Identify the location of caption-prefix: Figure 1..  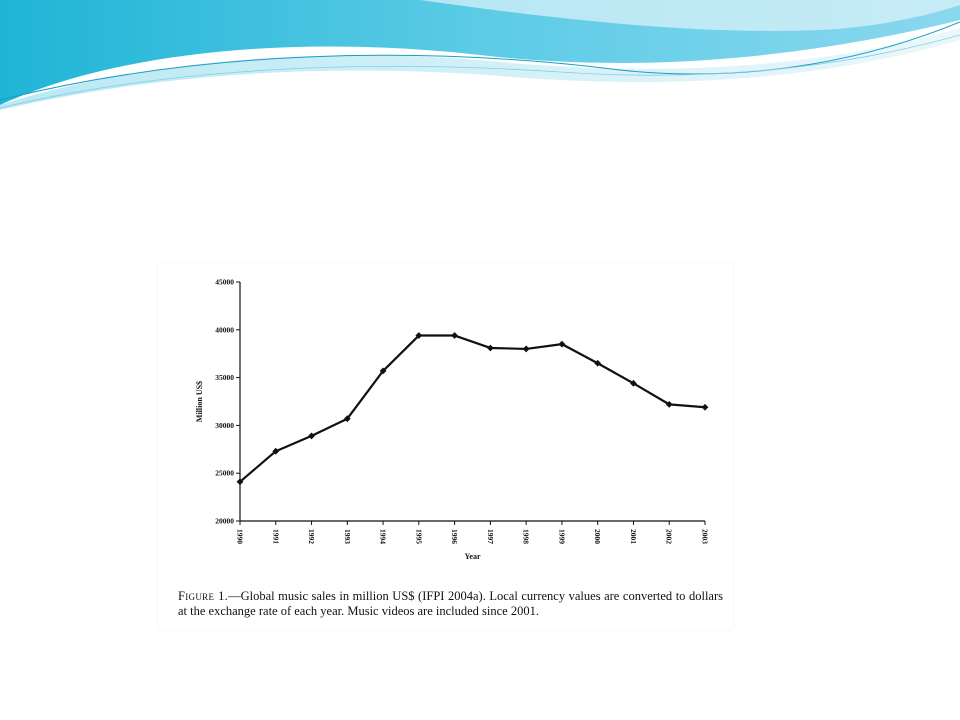
(203, 596).